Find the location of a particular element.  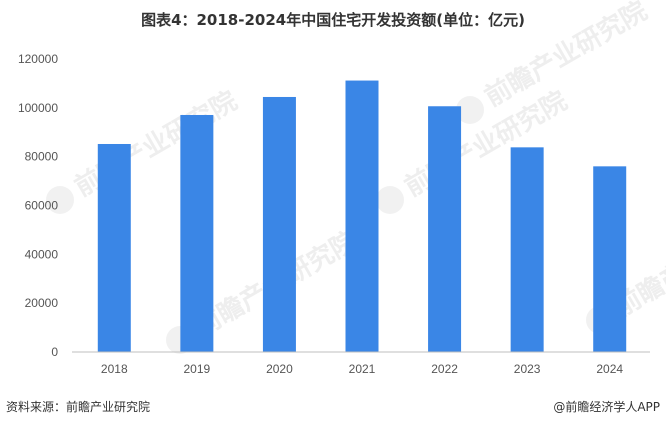

bar-2020 is located at coordinates (279, 224).